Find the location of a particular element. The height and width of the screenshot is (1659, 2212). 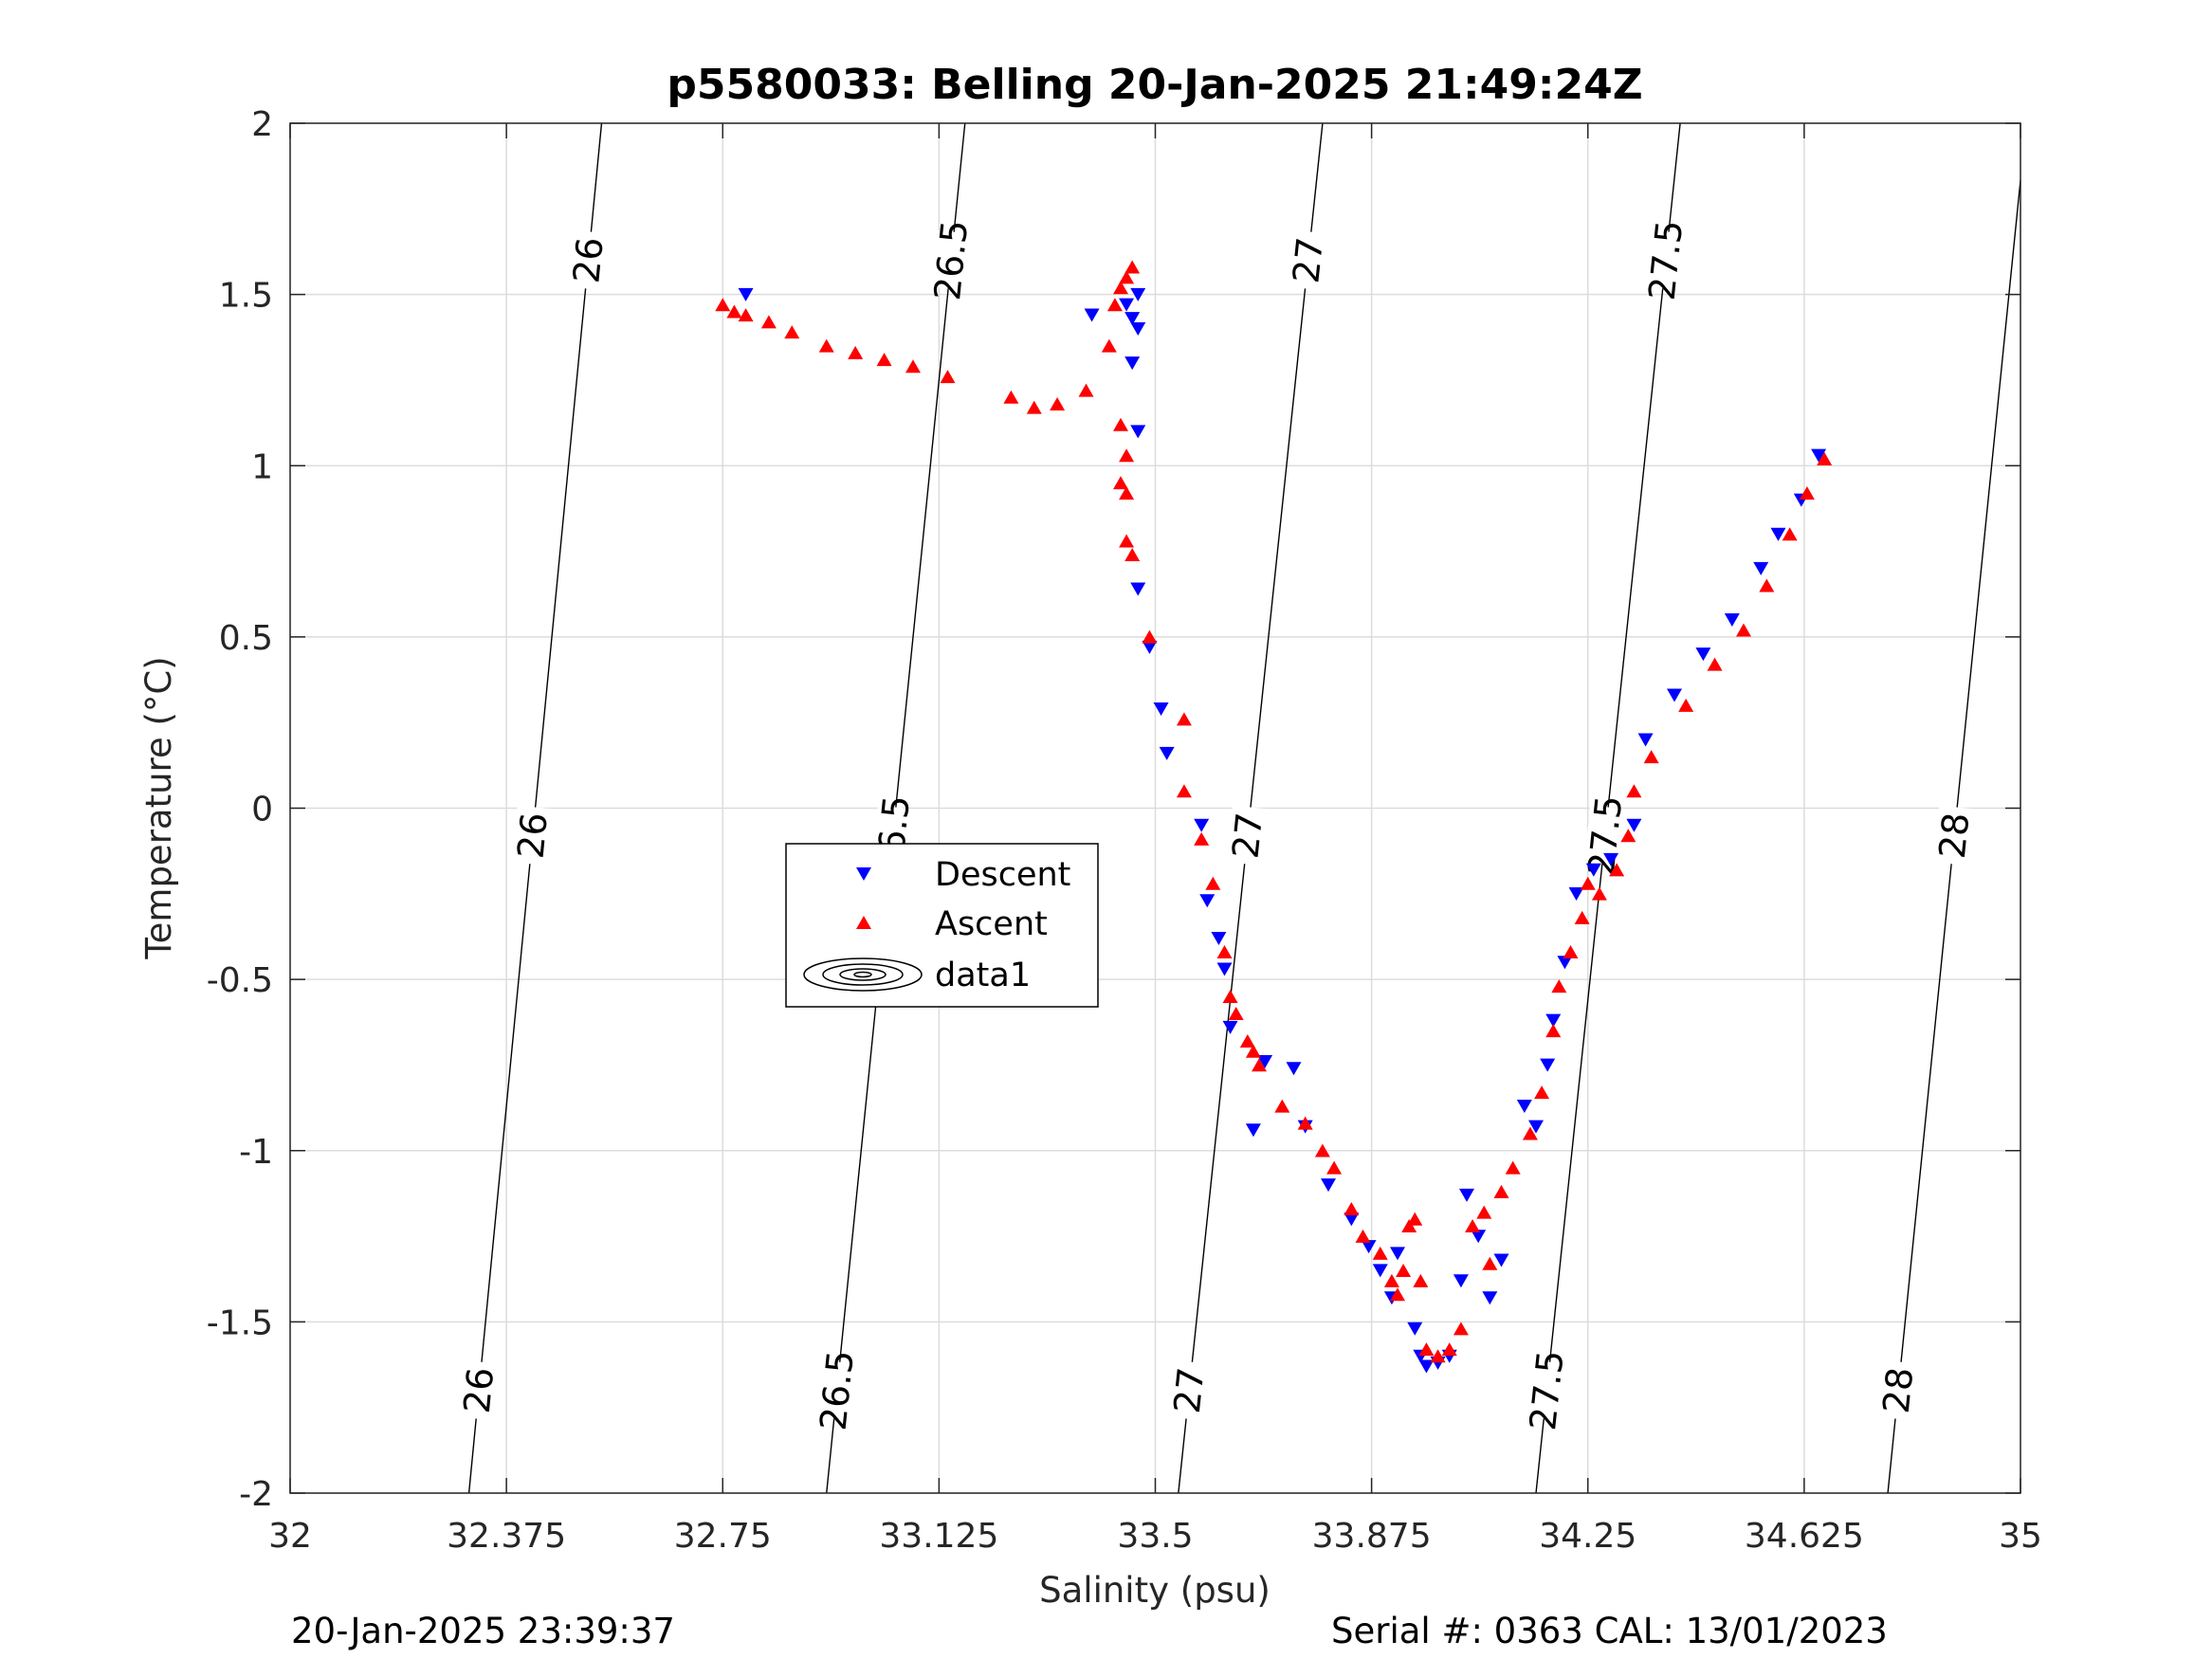

x-tick-label: 33.875 is located at coordinates (1372, 1536).